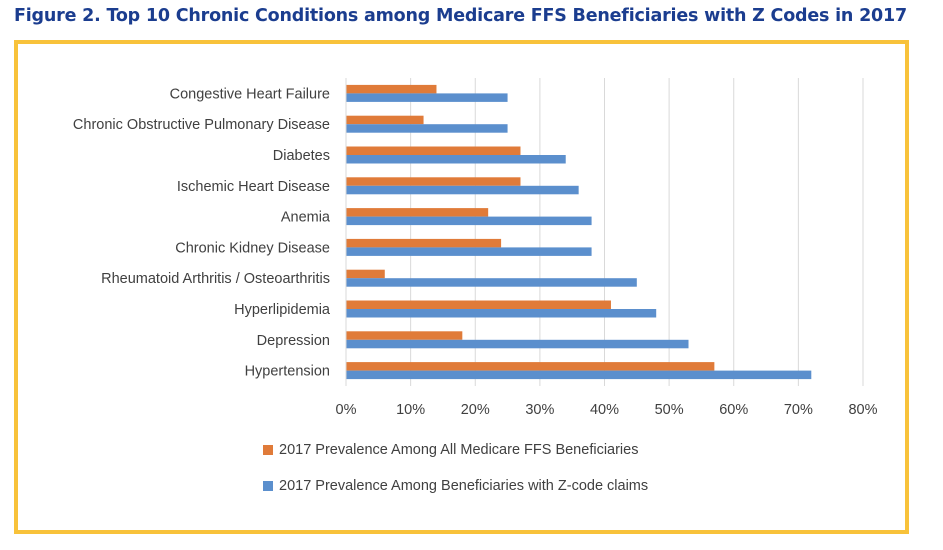  Describe the element at coordinates (306, 218) in the screenshot. I see `category-label: Anemia` at that location.